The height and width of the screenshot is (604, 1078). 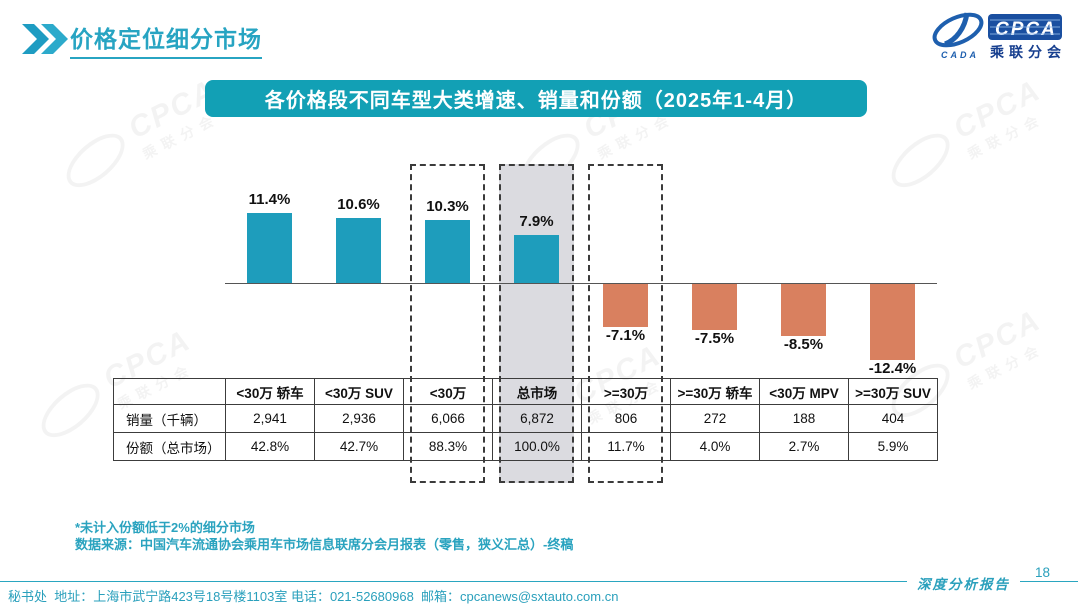 What do you see at coordinates (537, 446) in the screenshot?
I see `table-cell: 100.0%` at bounding box center [537, 446].